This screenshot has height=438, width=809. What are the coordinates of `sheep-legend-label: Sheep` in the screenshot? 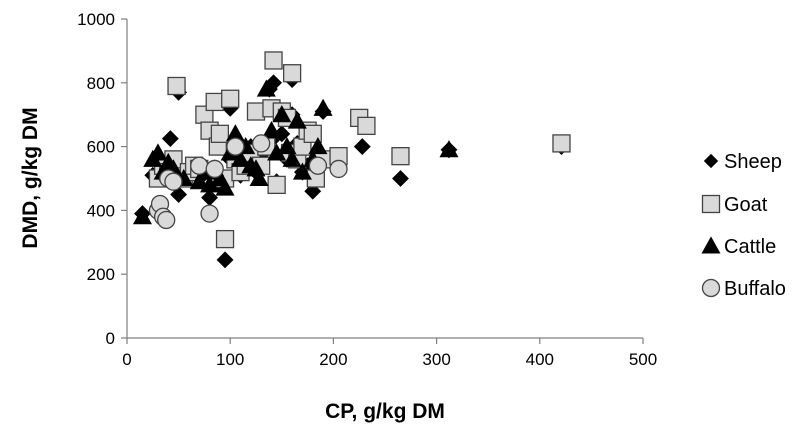 It's located at (753, 162).